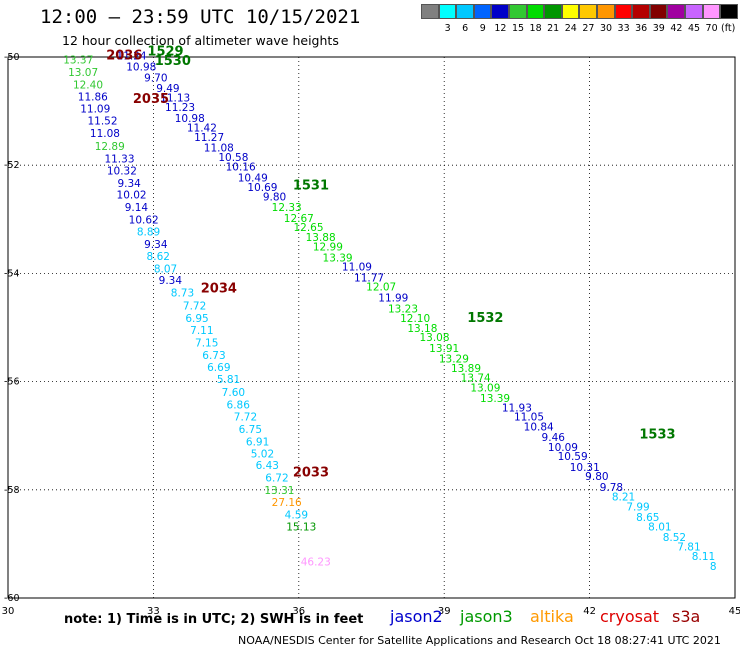 This screenshot has width=740, height=650. Describe the element at coordinates (206, 343) in the screenshot. I see `swh-value-label: 7.15` at that location.